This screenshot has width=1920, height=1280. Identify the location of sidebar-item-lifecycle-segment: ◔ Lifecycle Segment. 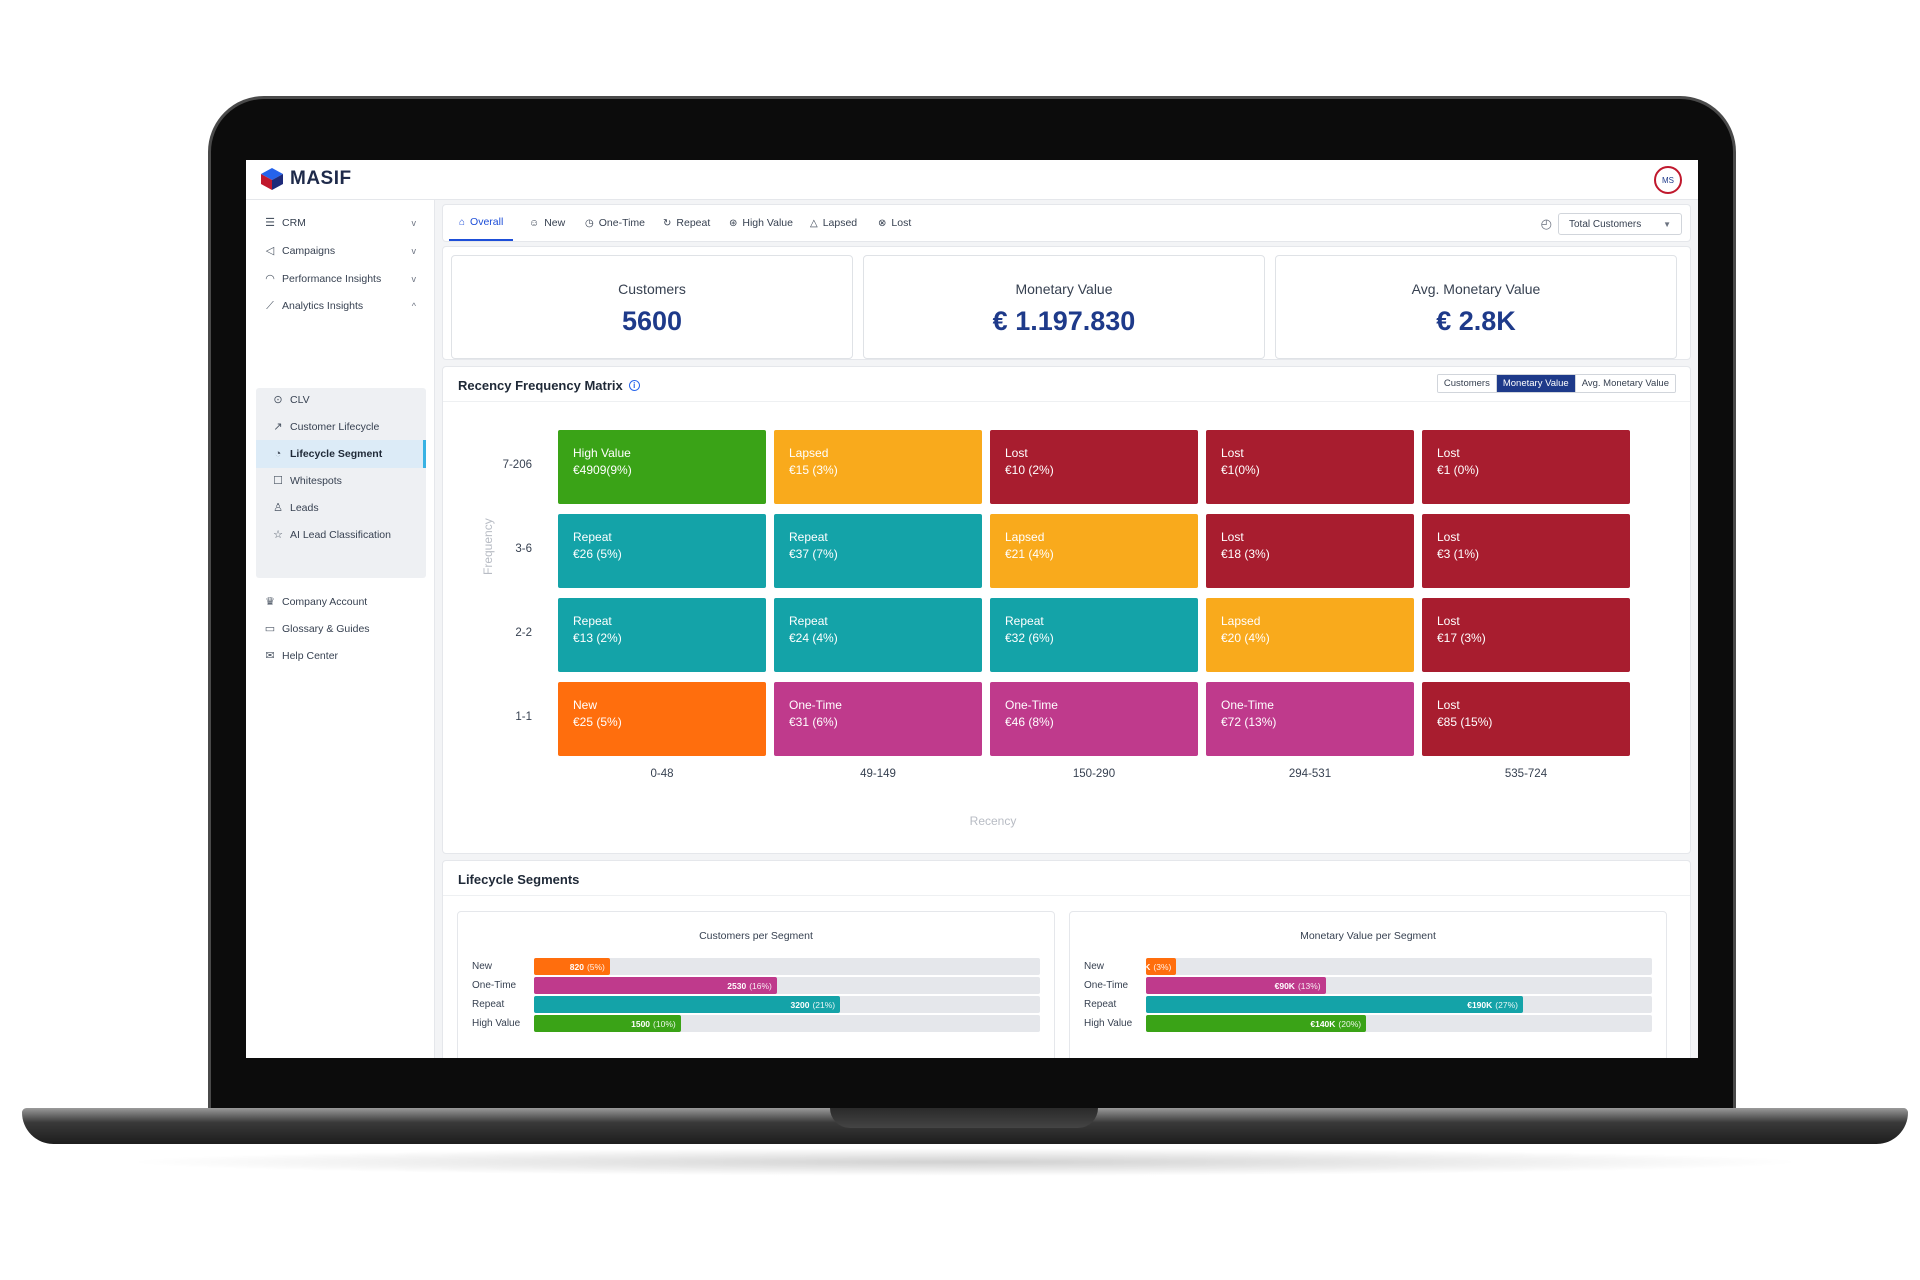
(341, 454).